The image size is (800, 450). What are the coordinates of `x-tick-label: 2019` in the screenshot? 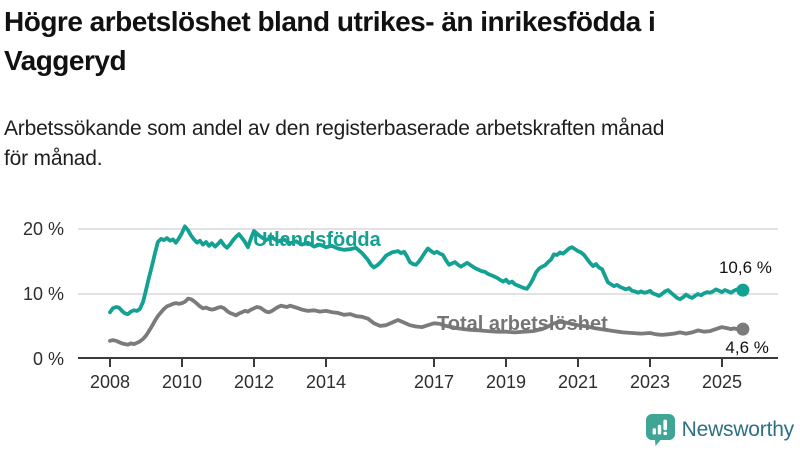 It's located at (506, 382).